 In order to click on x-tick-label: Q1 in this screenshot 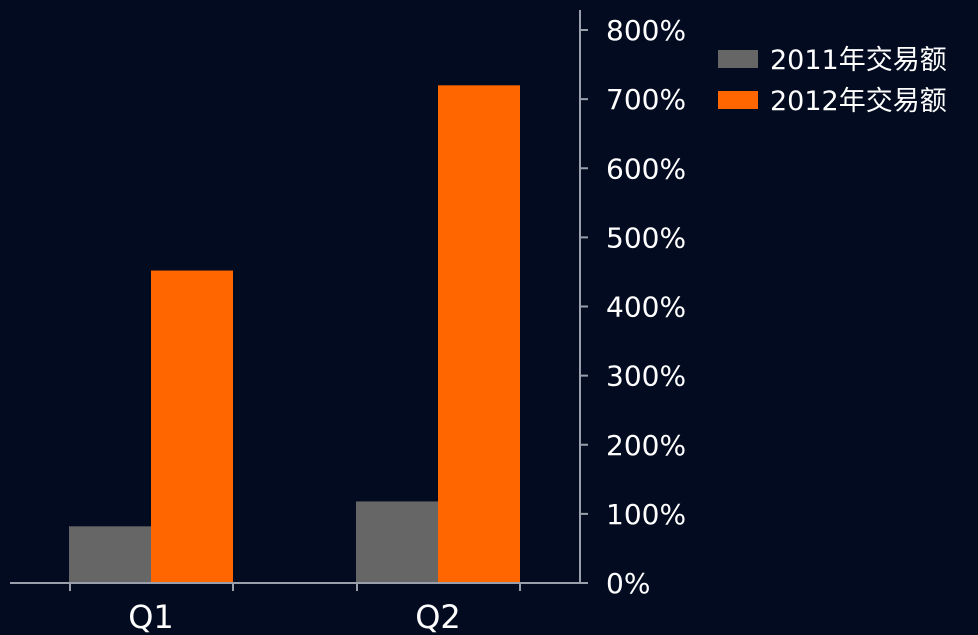, I will do `click(151, 616)`.